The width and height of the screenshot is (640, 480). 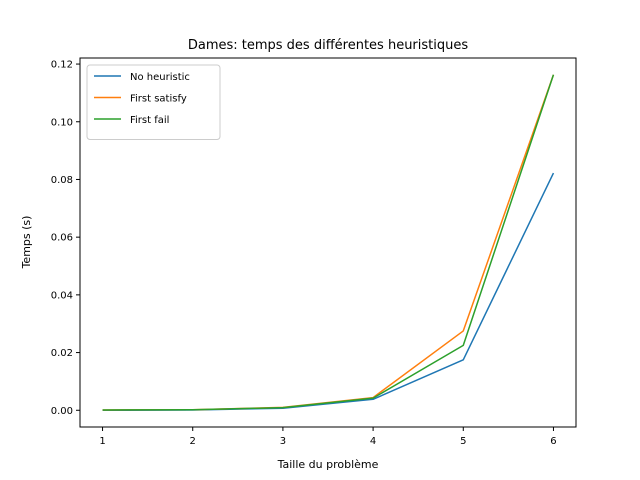 I want to click on y-axis-label: Temps (s), so click(x=26, y=243).